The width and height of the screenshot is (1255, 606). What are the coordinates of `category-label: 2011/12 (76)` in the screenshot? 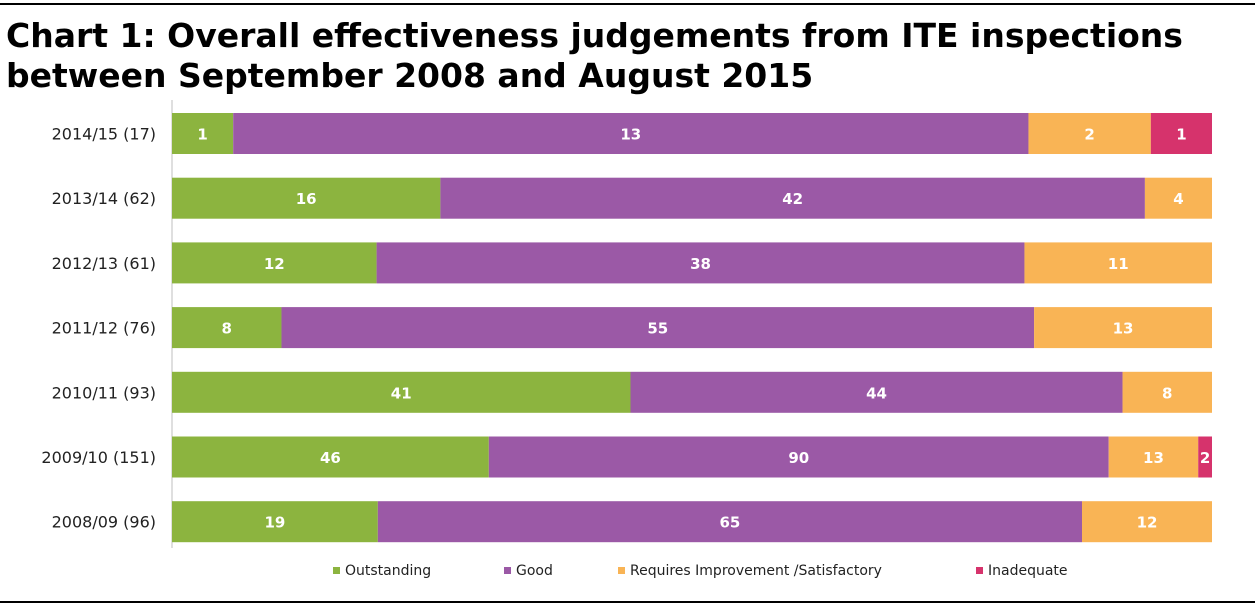 It's located at (104, 328).